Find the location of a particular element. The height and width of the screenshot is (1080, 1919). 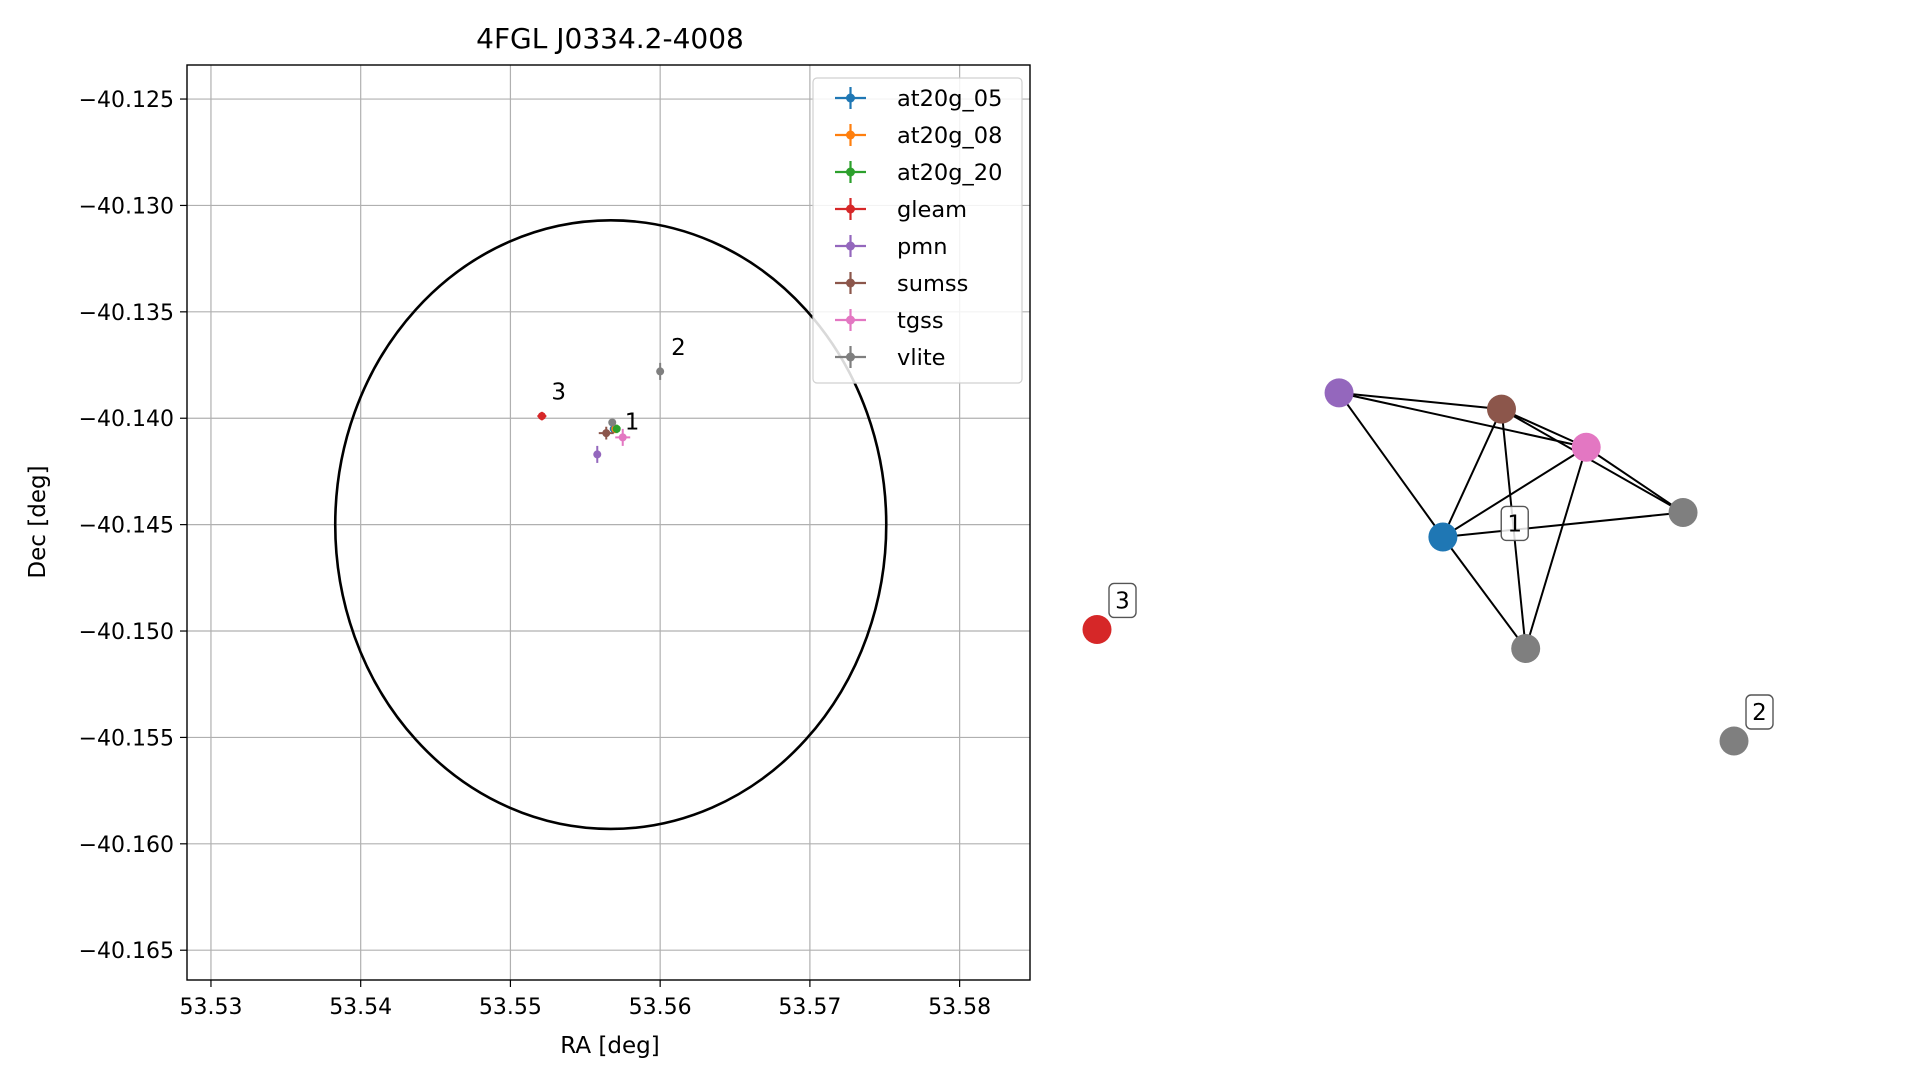

x-tick-label: 53.56 is located at coordinates (660, 1007).